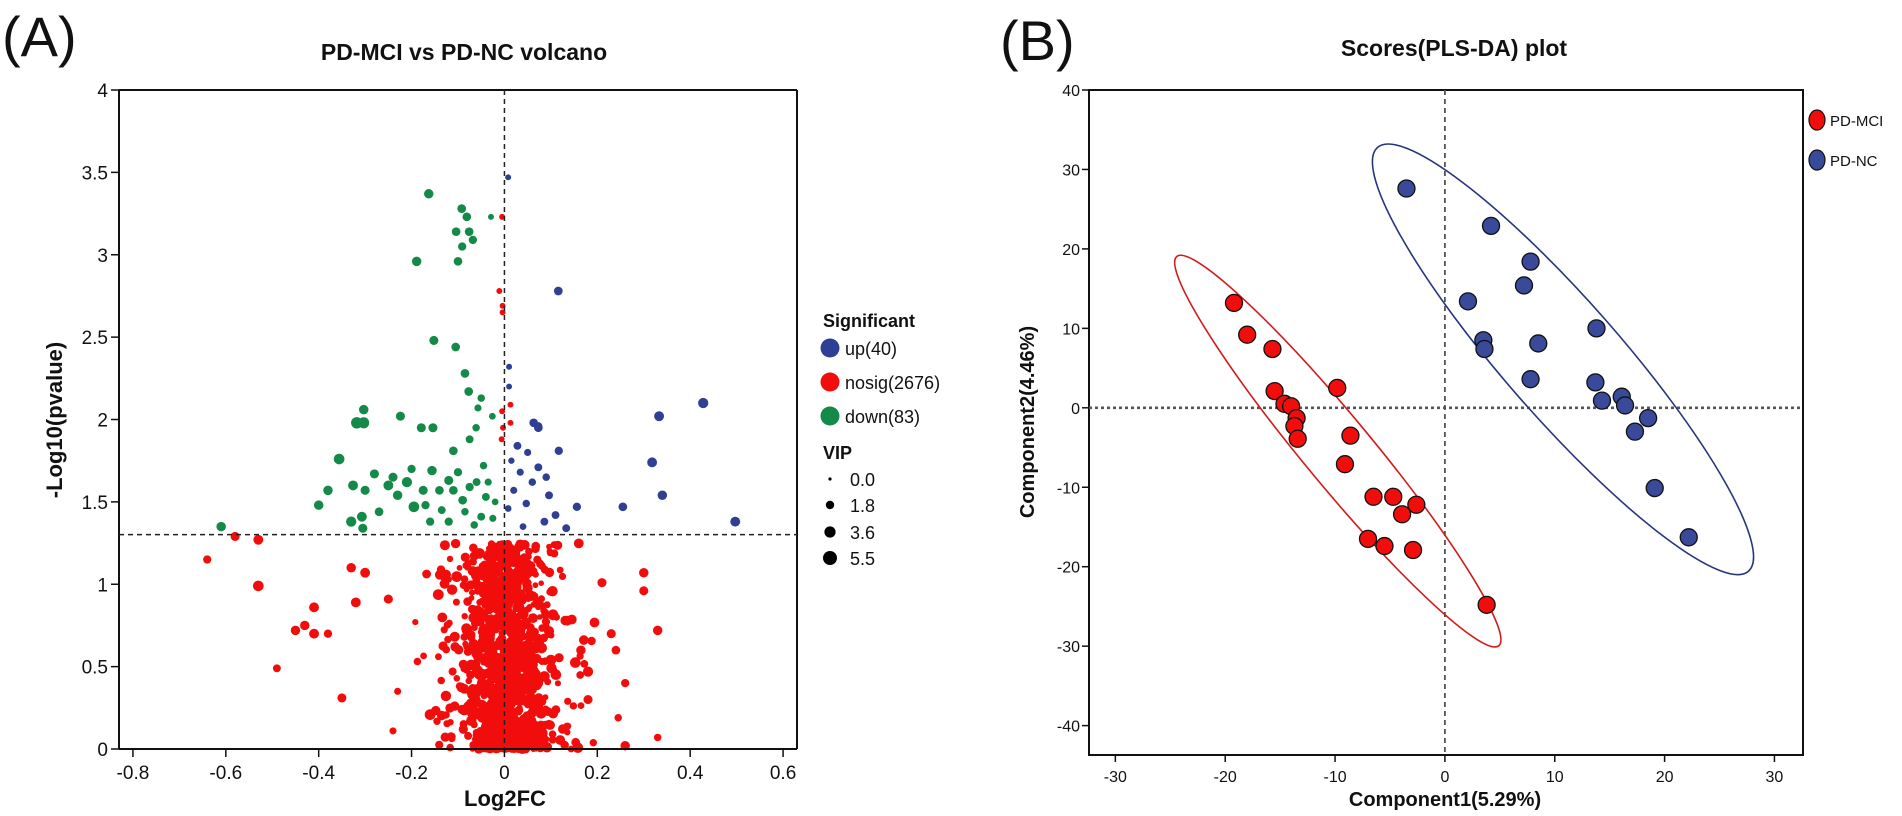  I want to click on x-tick-label: 10, so click(1555, 777).